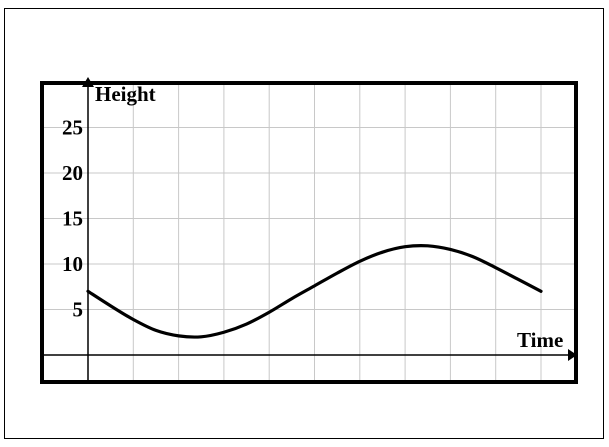  What do you see at coordinates (72, 264) in the screenshot?
I see `y-tick-label: 10` at bounding box center [72, 264].